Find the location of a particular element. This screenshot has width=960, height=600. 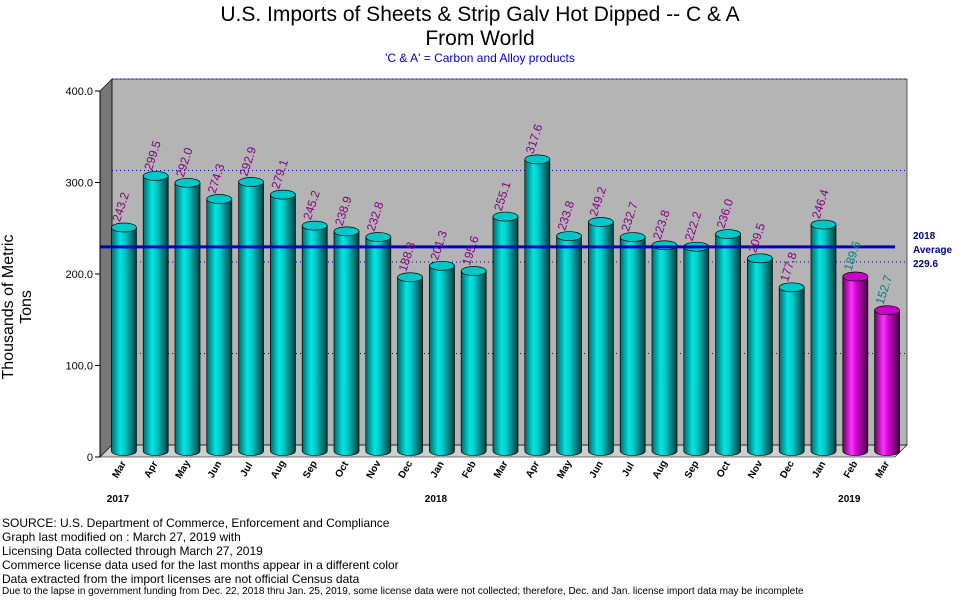

average-label: 229.6 is located at coordinates (925, 264).